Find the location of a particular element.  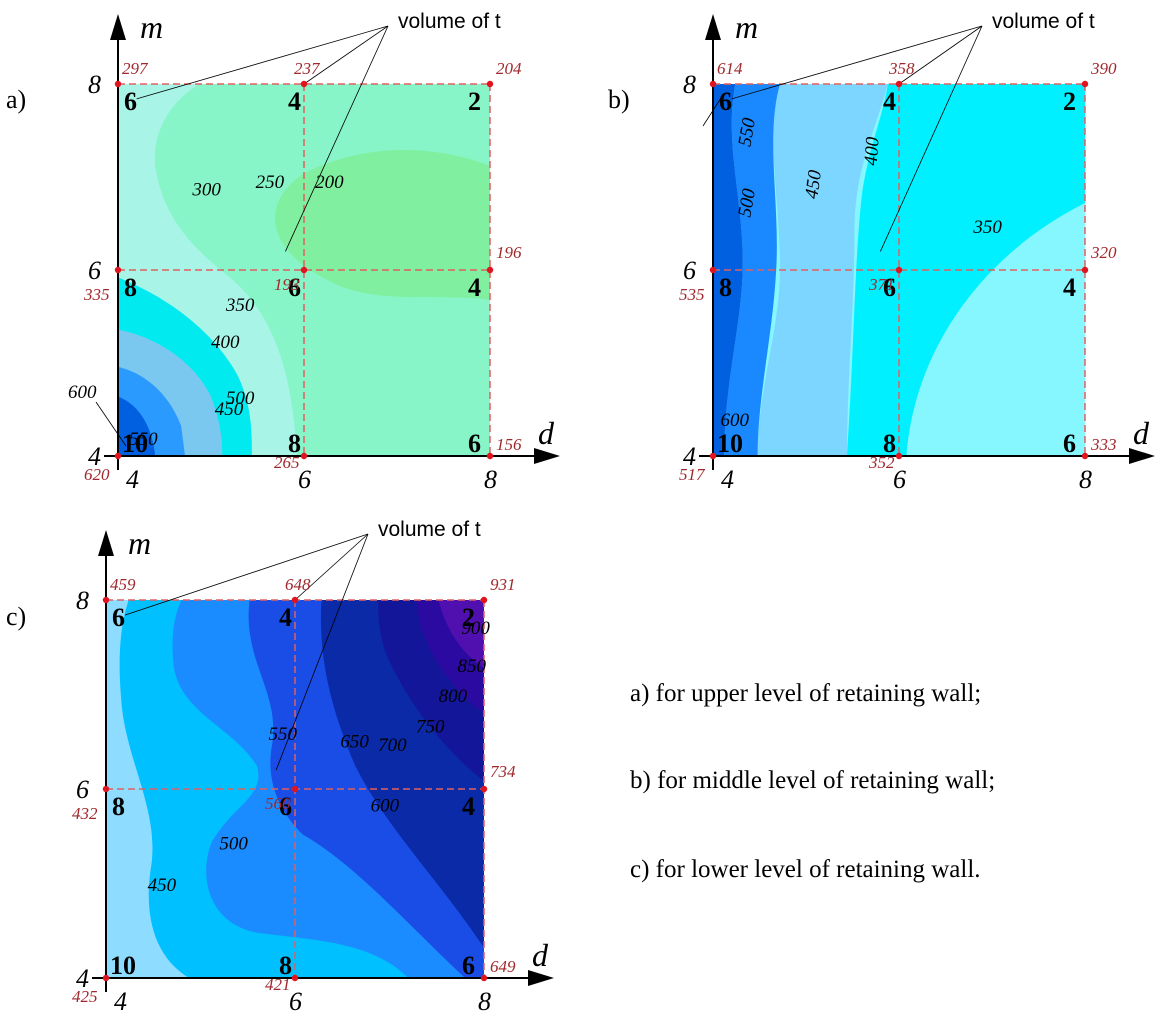

grid-point-value: 335 is located at coordinates (96, 294).